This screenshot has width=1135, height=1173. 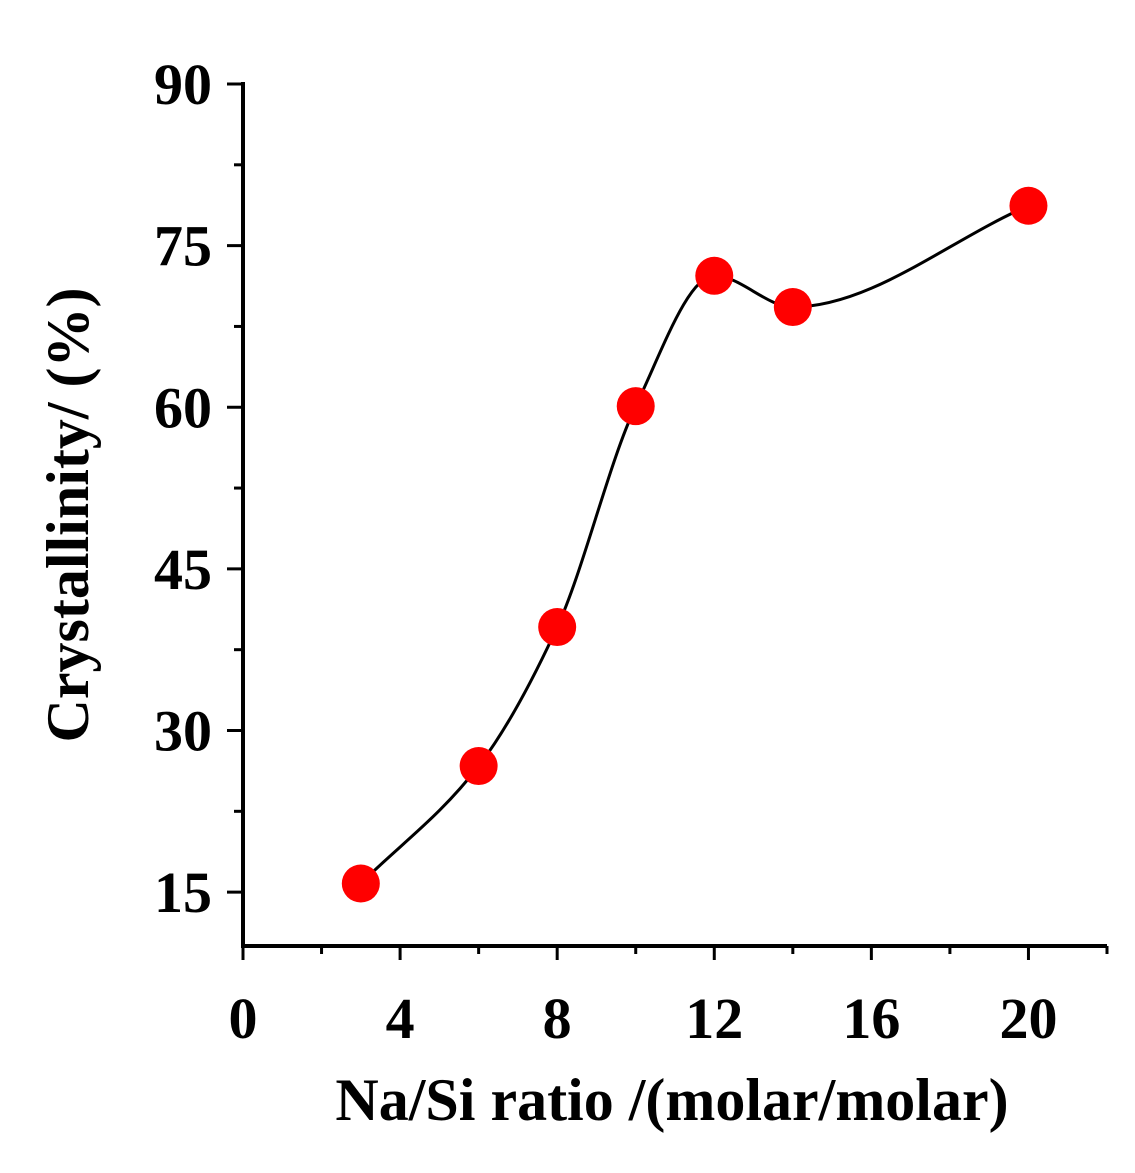 I want to click on x-tick-label: 12, so click(x=714, y=1018).